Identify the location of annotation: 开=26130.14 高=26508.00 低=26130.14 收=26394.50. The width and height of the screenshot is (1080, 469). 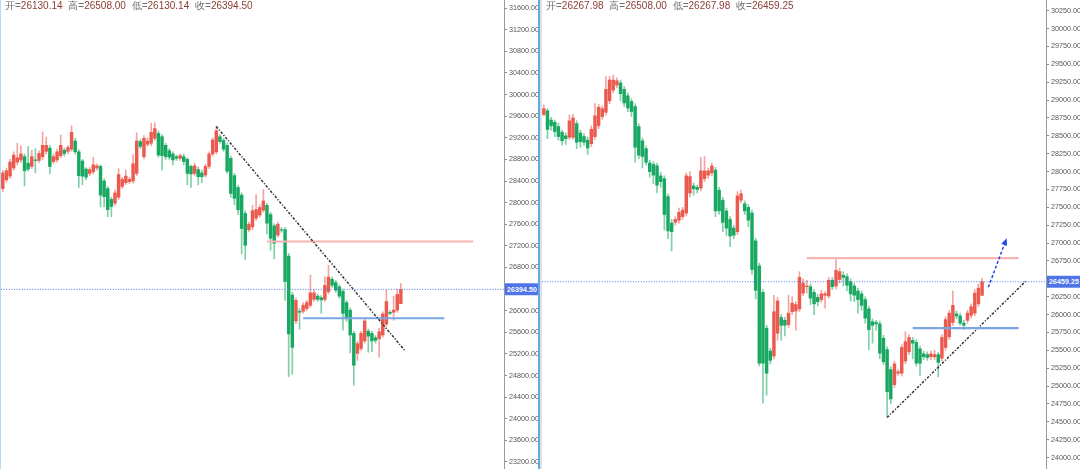
(129, 5).